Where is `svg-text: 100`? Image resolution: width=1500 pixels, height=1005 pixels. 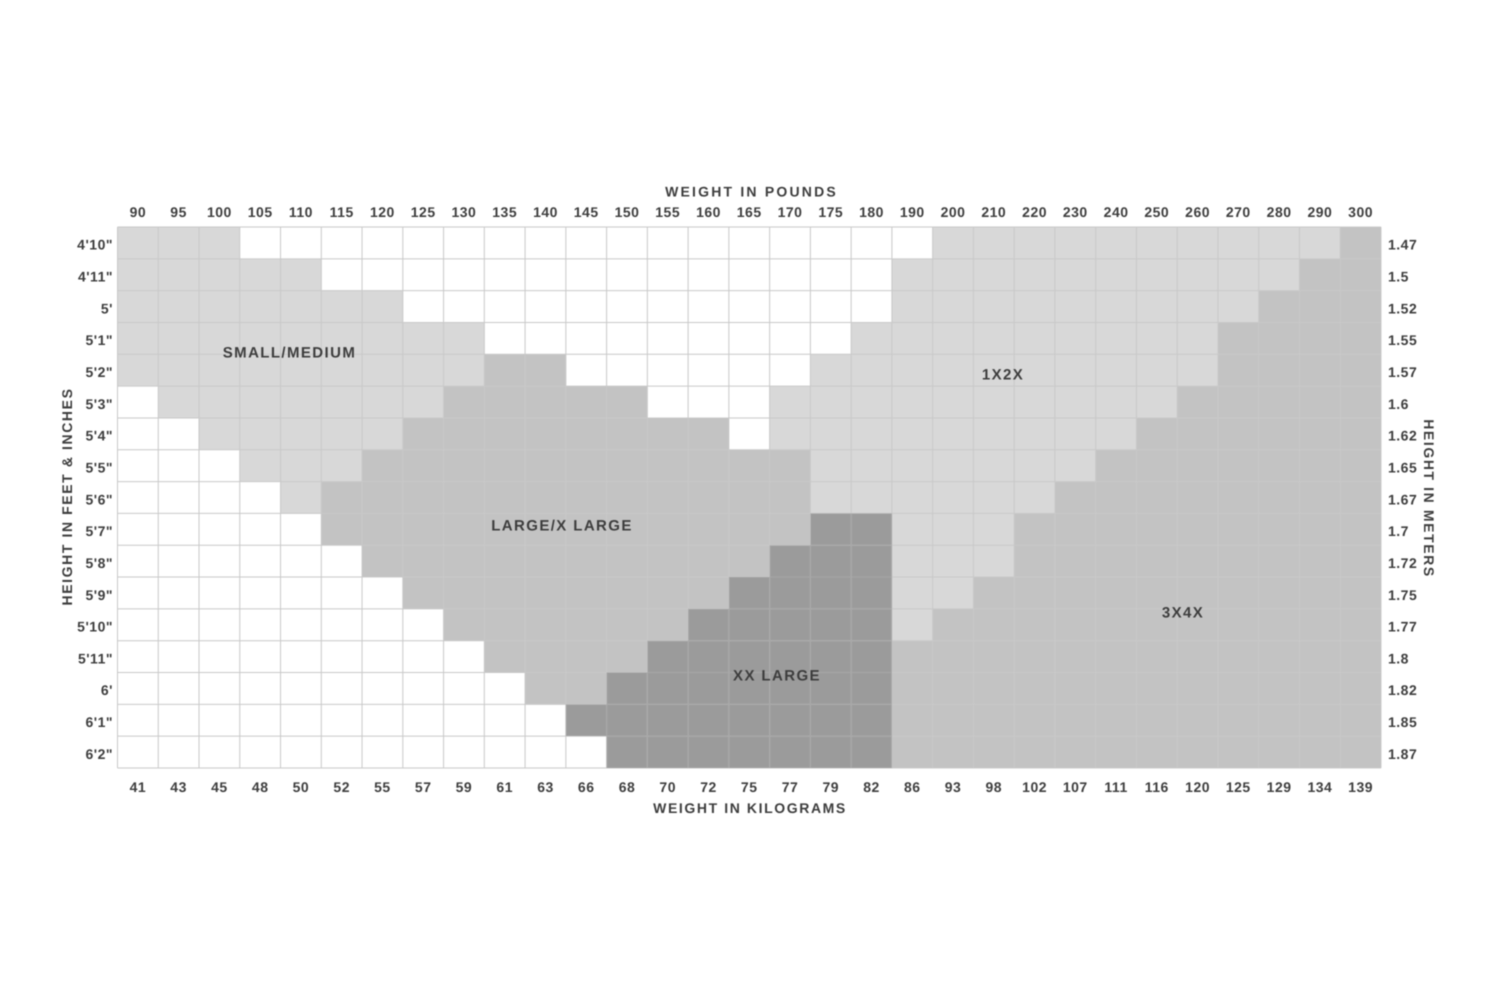
svg-text: 100 is located at coordinates (219, 212).